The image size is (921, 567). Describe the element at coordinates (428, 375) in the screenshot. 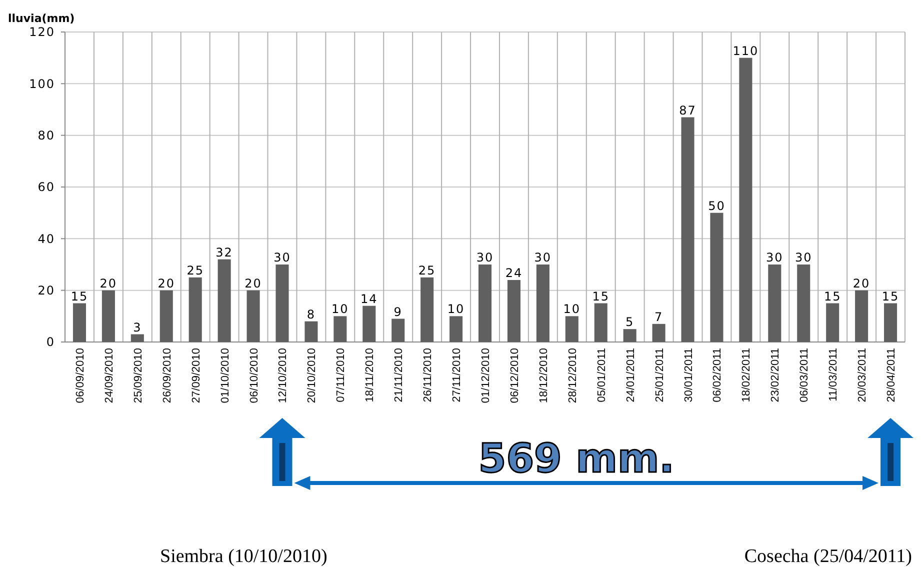

I see `x-tick-label: 26/11/2010` at that location.